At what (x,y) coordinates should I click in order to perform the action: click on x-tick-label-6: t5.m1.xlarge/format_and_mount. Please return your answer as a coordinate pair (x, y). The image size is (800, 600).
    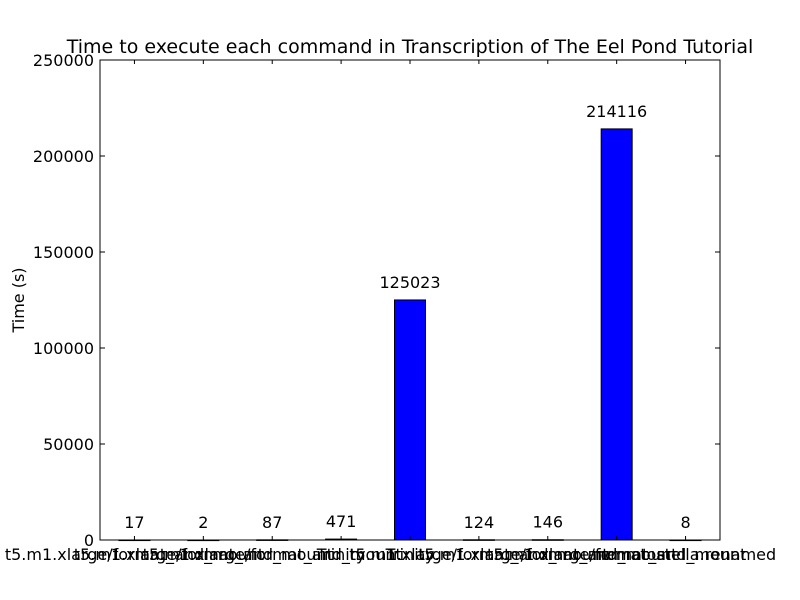
    Looking at the image, I should click on (478, 555).